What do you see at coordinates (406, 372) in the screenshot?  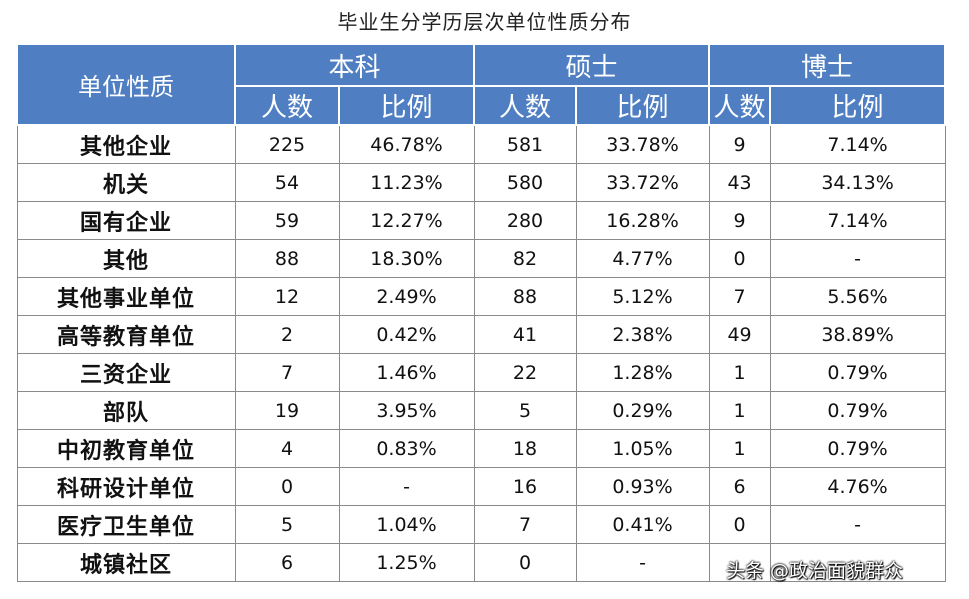 I see `bachelor-ratio-cell: 1.46%` at bounding box center [406, 372].